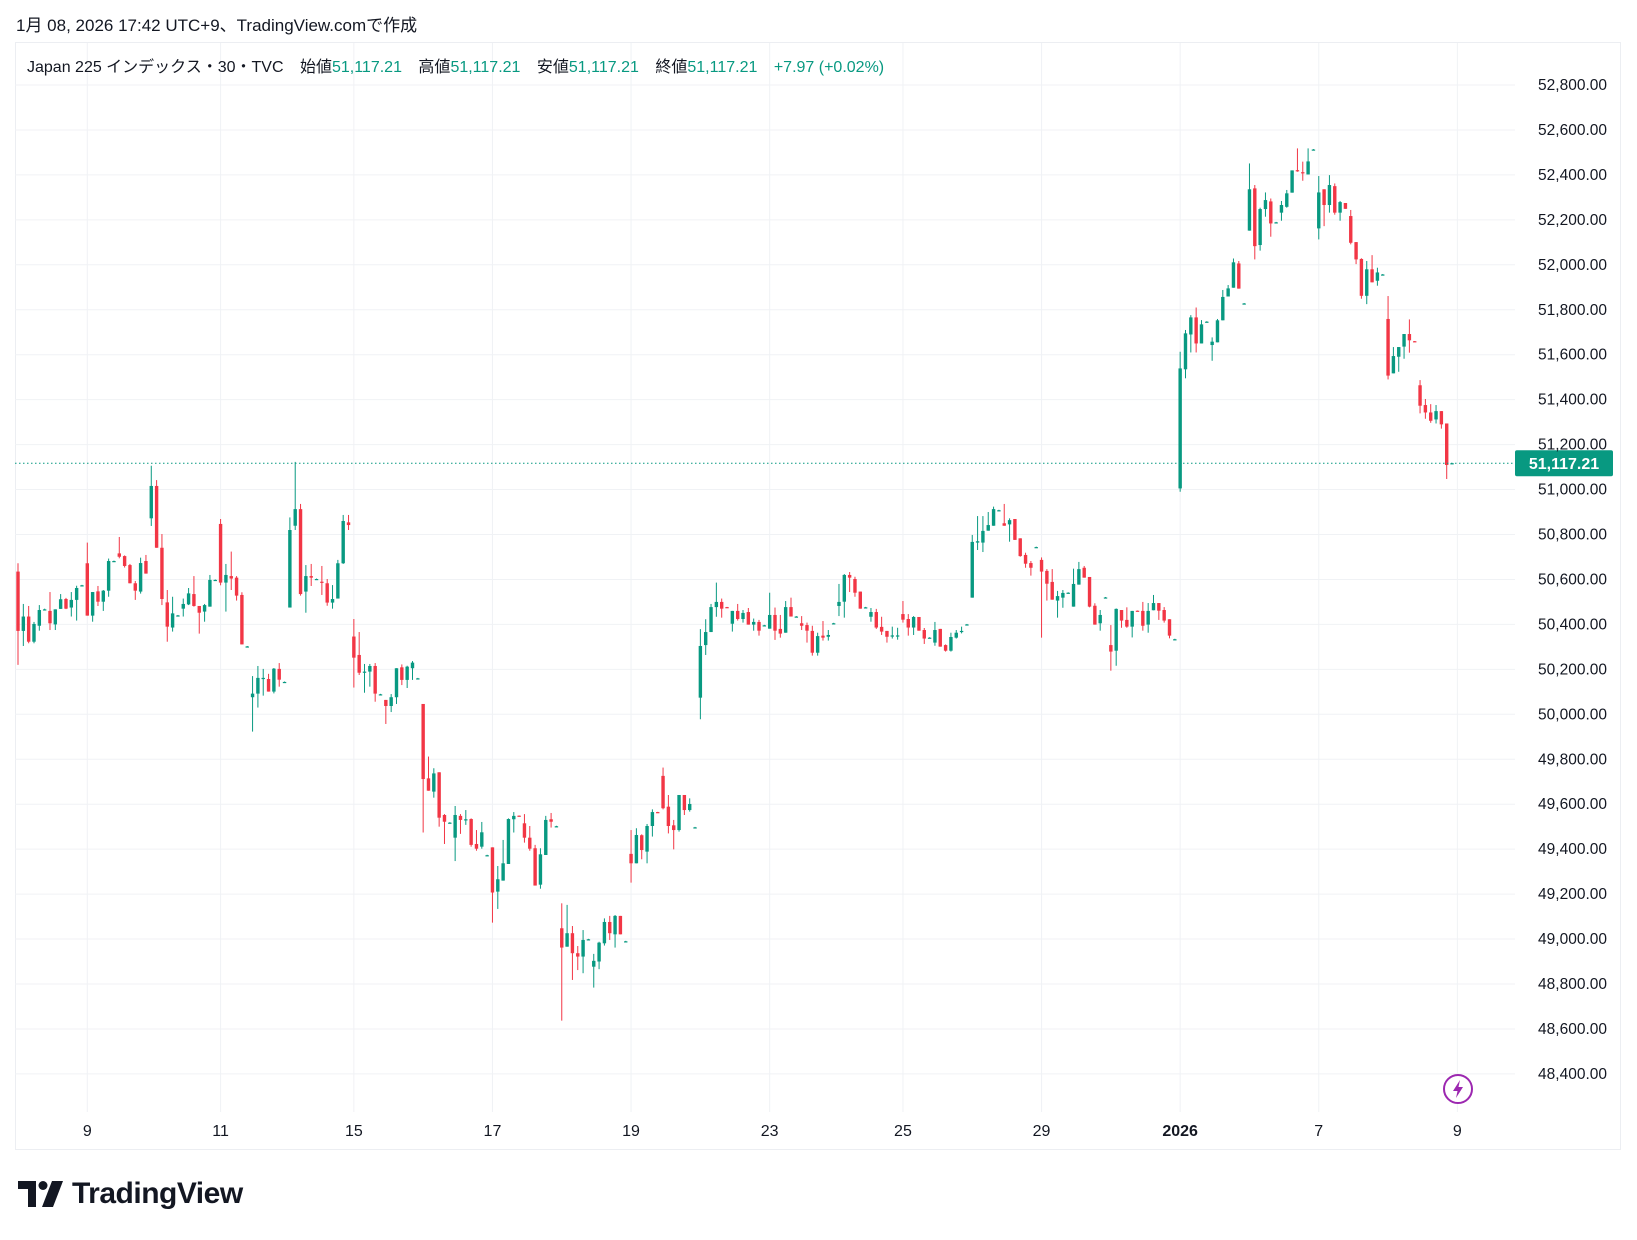  Describe the element at coordinates (1572, 669) in the screenshot. I see `price-tick-label: 50,200.00` at that location.